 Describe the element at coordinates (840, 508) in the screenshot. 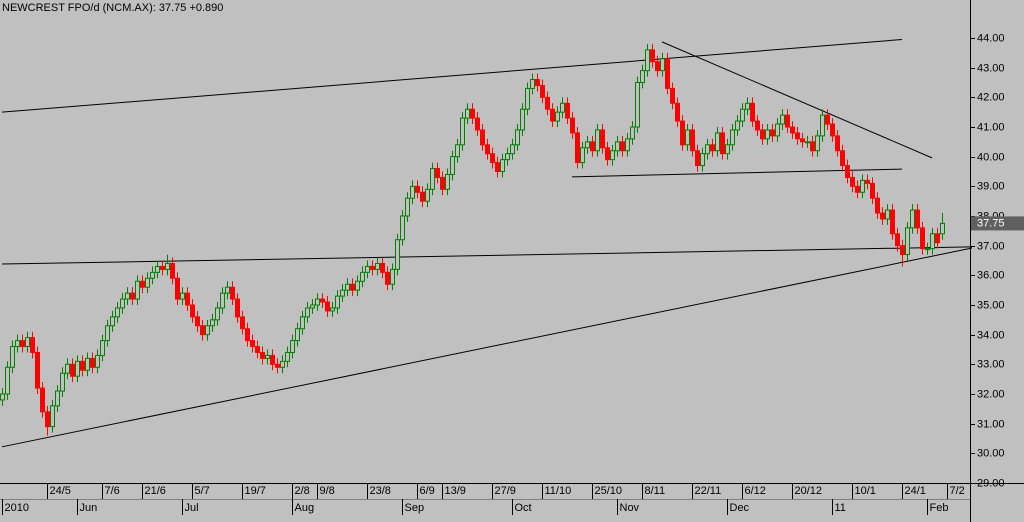

I see `month-label: 11` at that location.